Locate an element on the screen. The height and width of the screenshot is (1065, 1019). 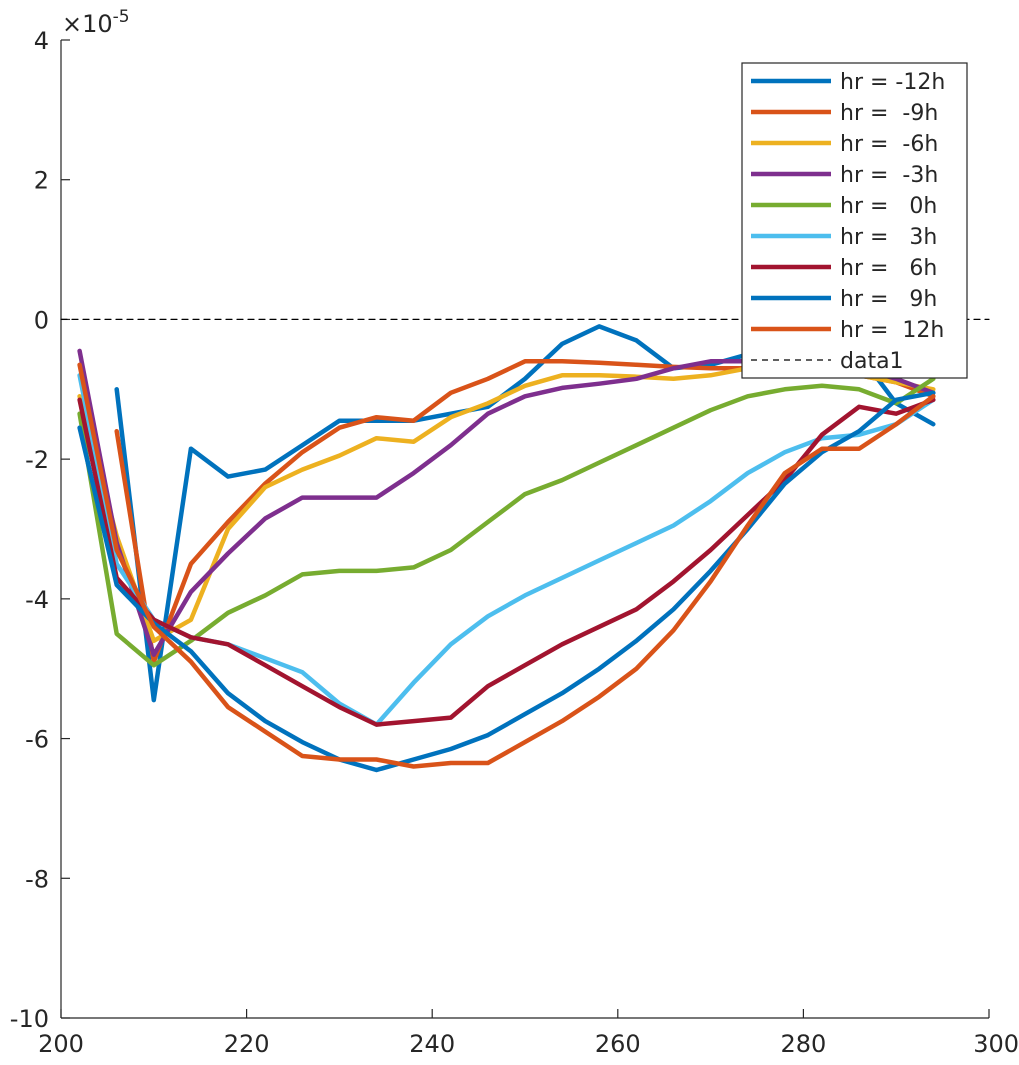
y-tick-label: 0 is located at coordinates (41, 320).